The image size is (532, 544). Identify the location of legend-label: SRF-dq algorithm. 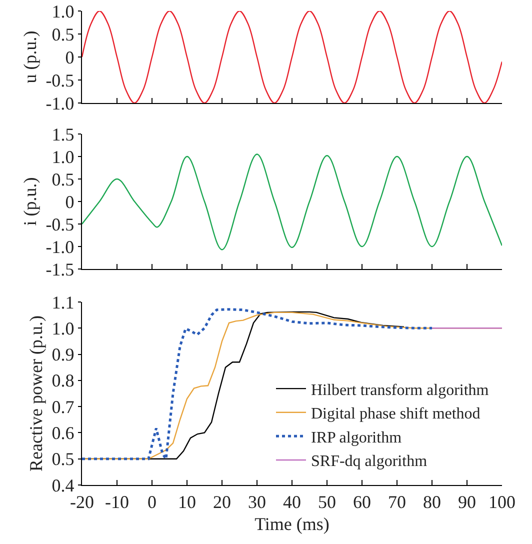
(369, 461).